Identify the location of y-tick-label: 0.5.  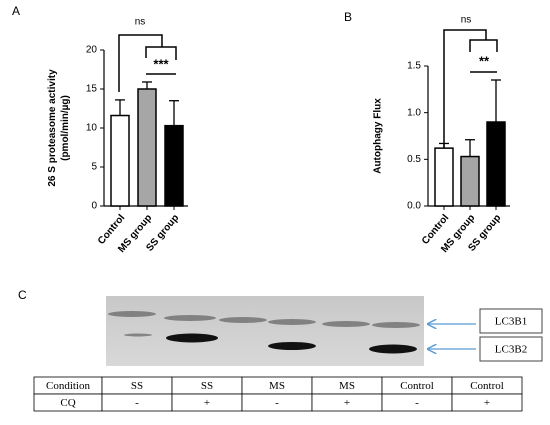
(414, 159).